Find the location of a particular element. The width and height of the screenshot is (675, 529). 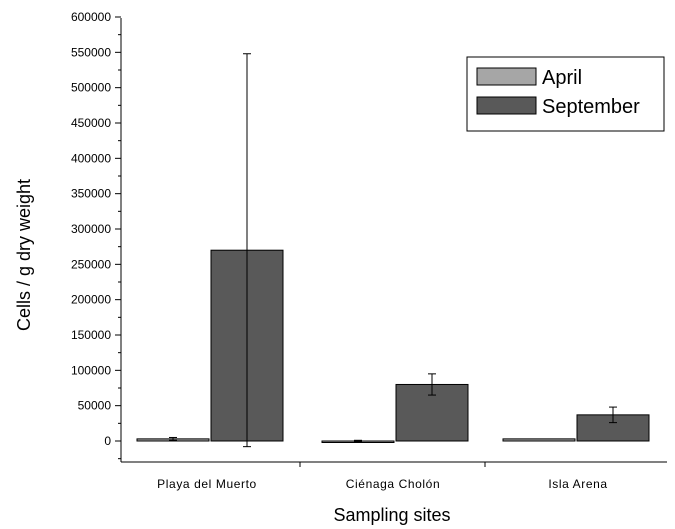

y-axis-title: Cells / g dry weight is located at coordinates (24, 255).